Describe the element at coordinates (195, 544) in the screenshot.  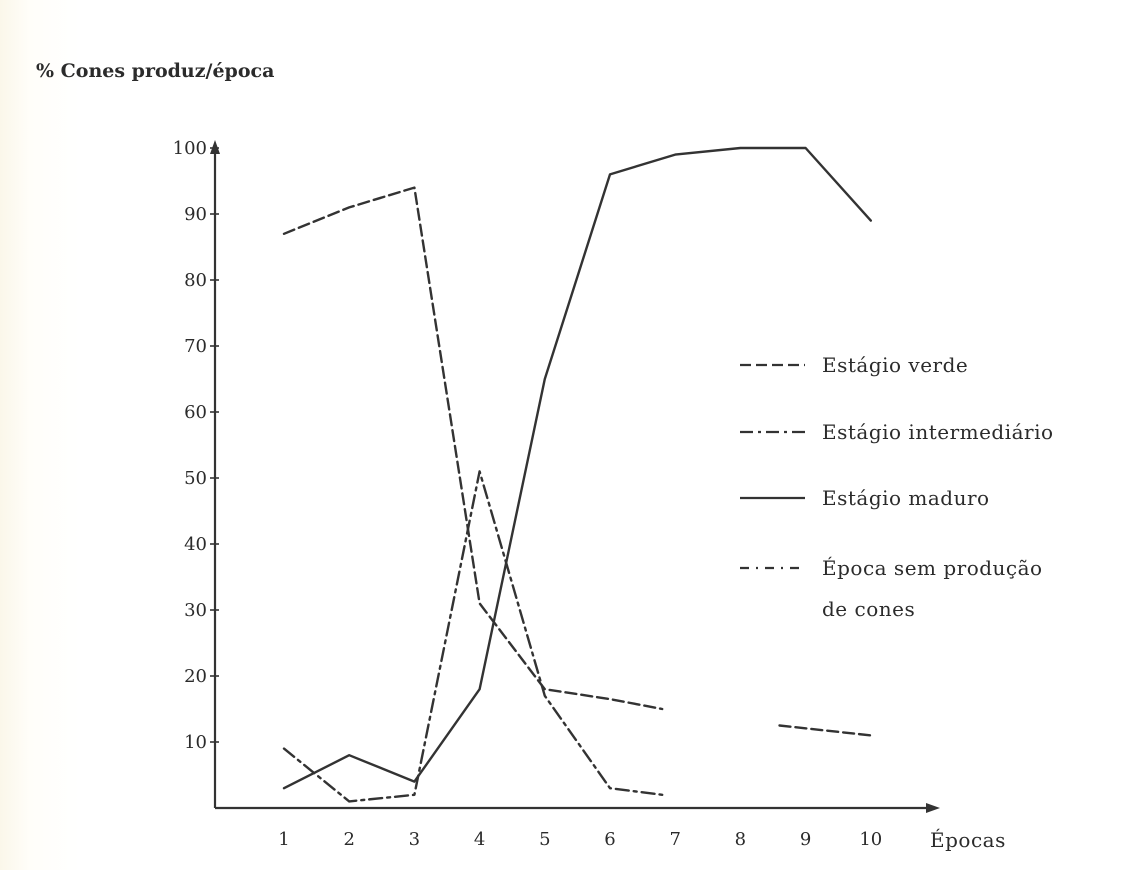
I see `y-tick-label: 40` at that location.